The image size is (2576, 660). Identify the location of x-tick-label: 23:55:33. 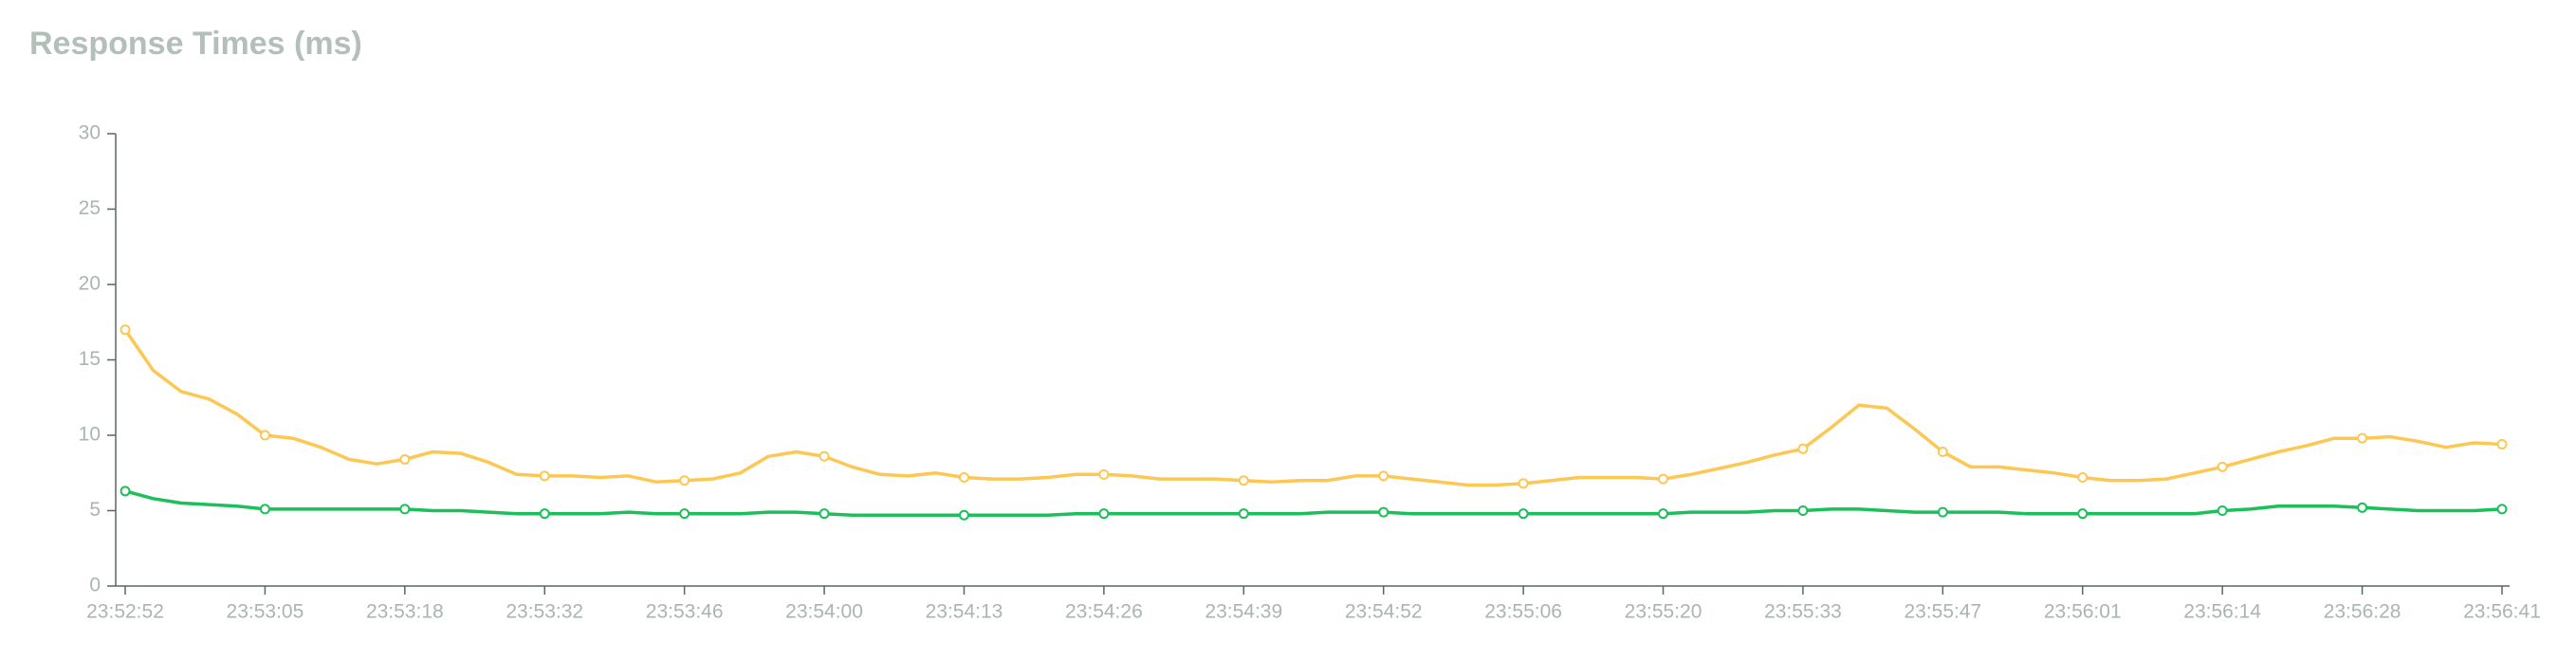
(1803, 612).